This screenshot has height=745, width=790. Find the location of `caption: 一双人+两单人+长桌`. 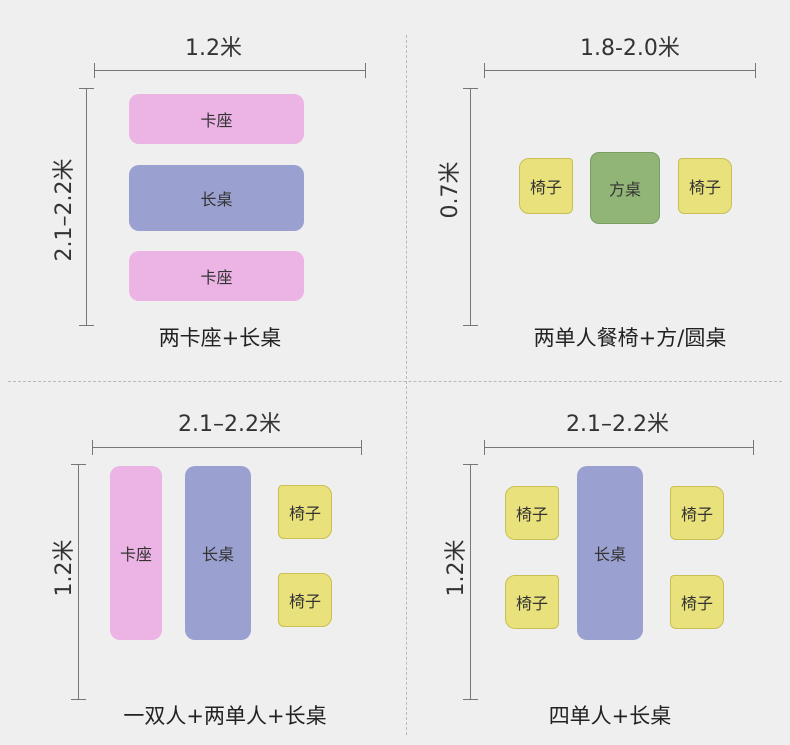

caption: 一双人+两单人+长桌 is located at coordinates (225, 716).